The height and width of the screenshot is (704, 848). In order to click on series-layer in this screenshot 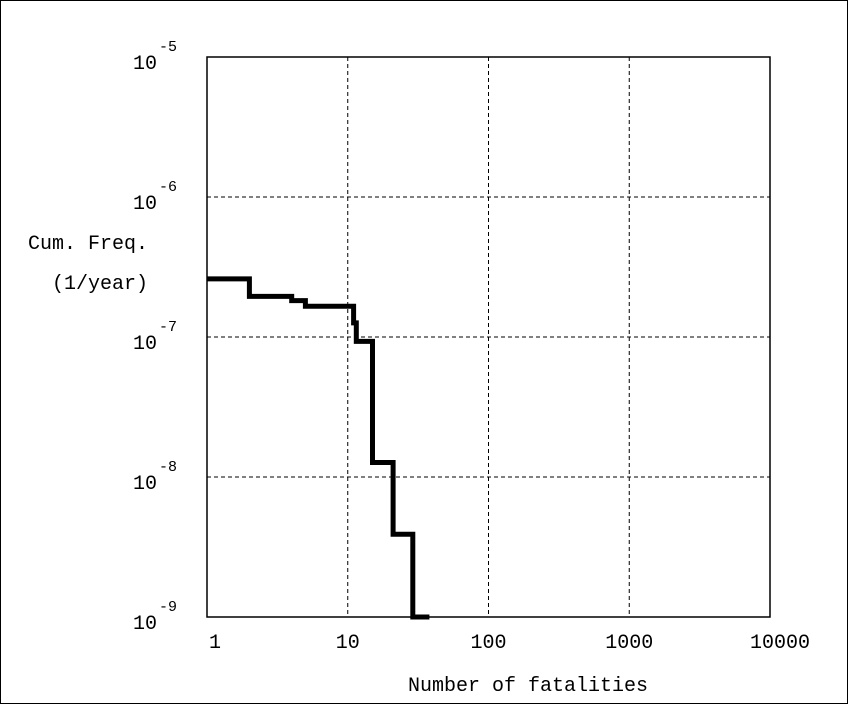, I will do `click(318, 448)`.